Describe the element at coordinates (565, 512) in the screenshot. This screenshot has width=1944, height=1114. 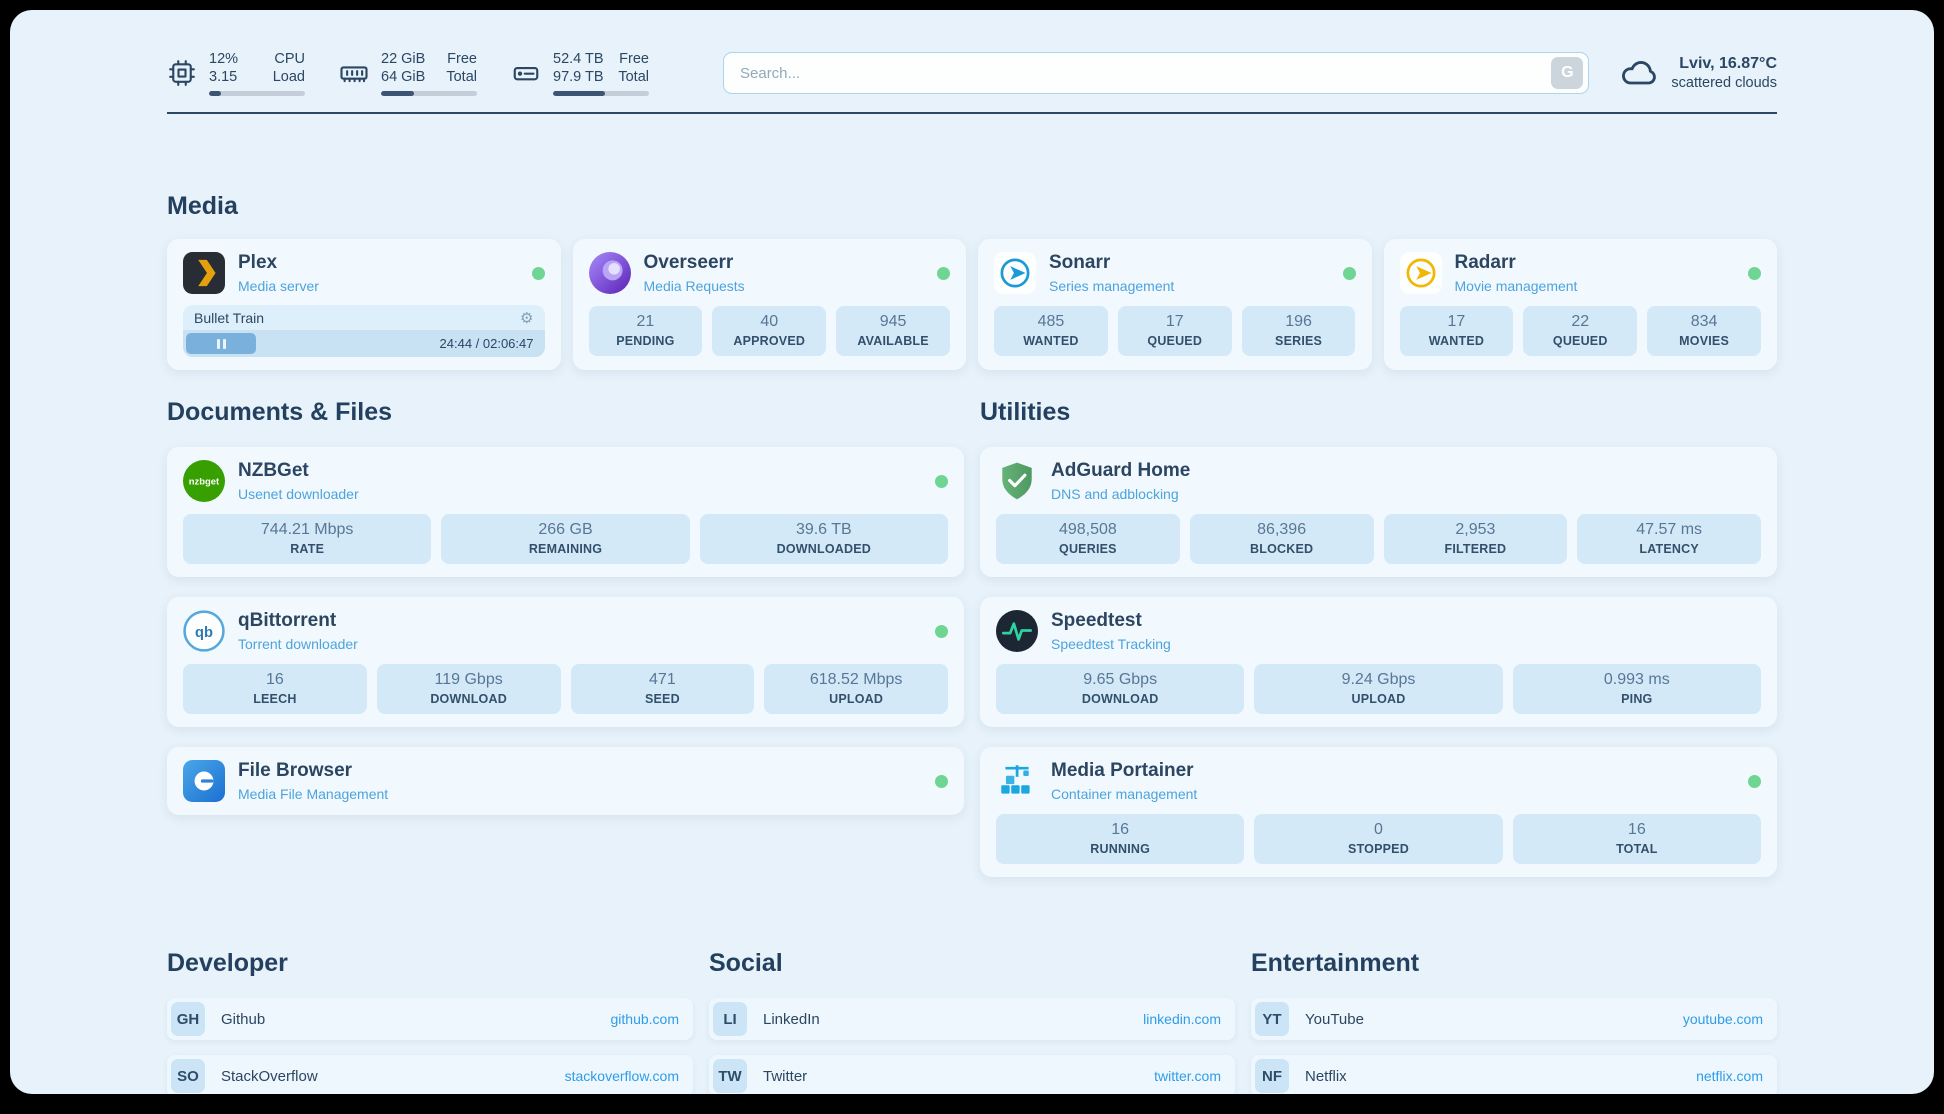
I see `app-card-nzbget: nzbget NZBGet Usenet downloader 74` at that location.